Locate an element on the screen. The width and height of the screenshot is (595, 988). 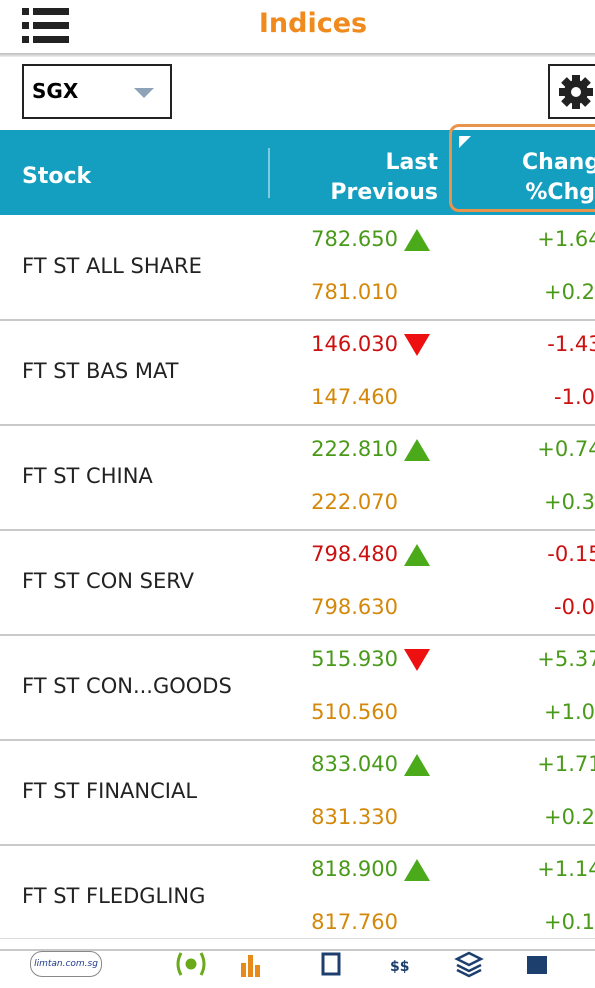
last-price: 515.930 is located at coordinates (354, 659).